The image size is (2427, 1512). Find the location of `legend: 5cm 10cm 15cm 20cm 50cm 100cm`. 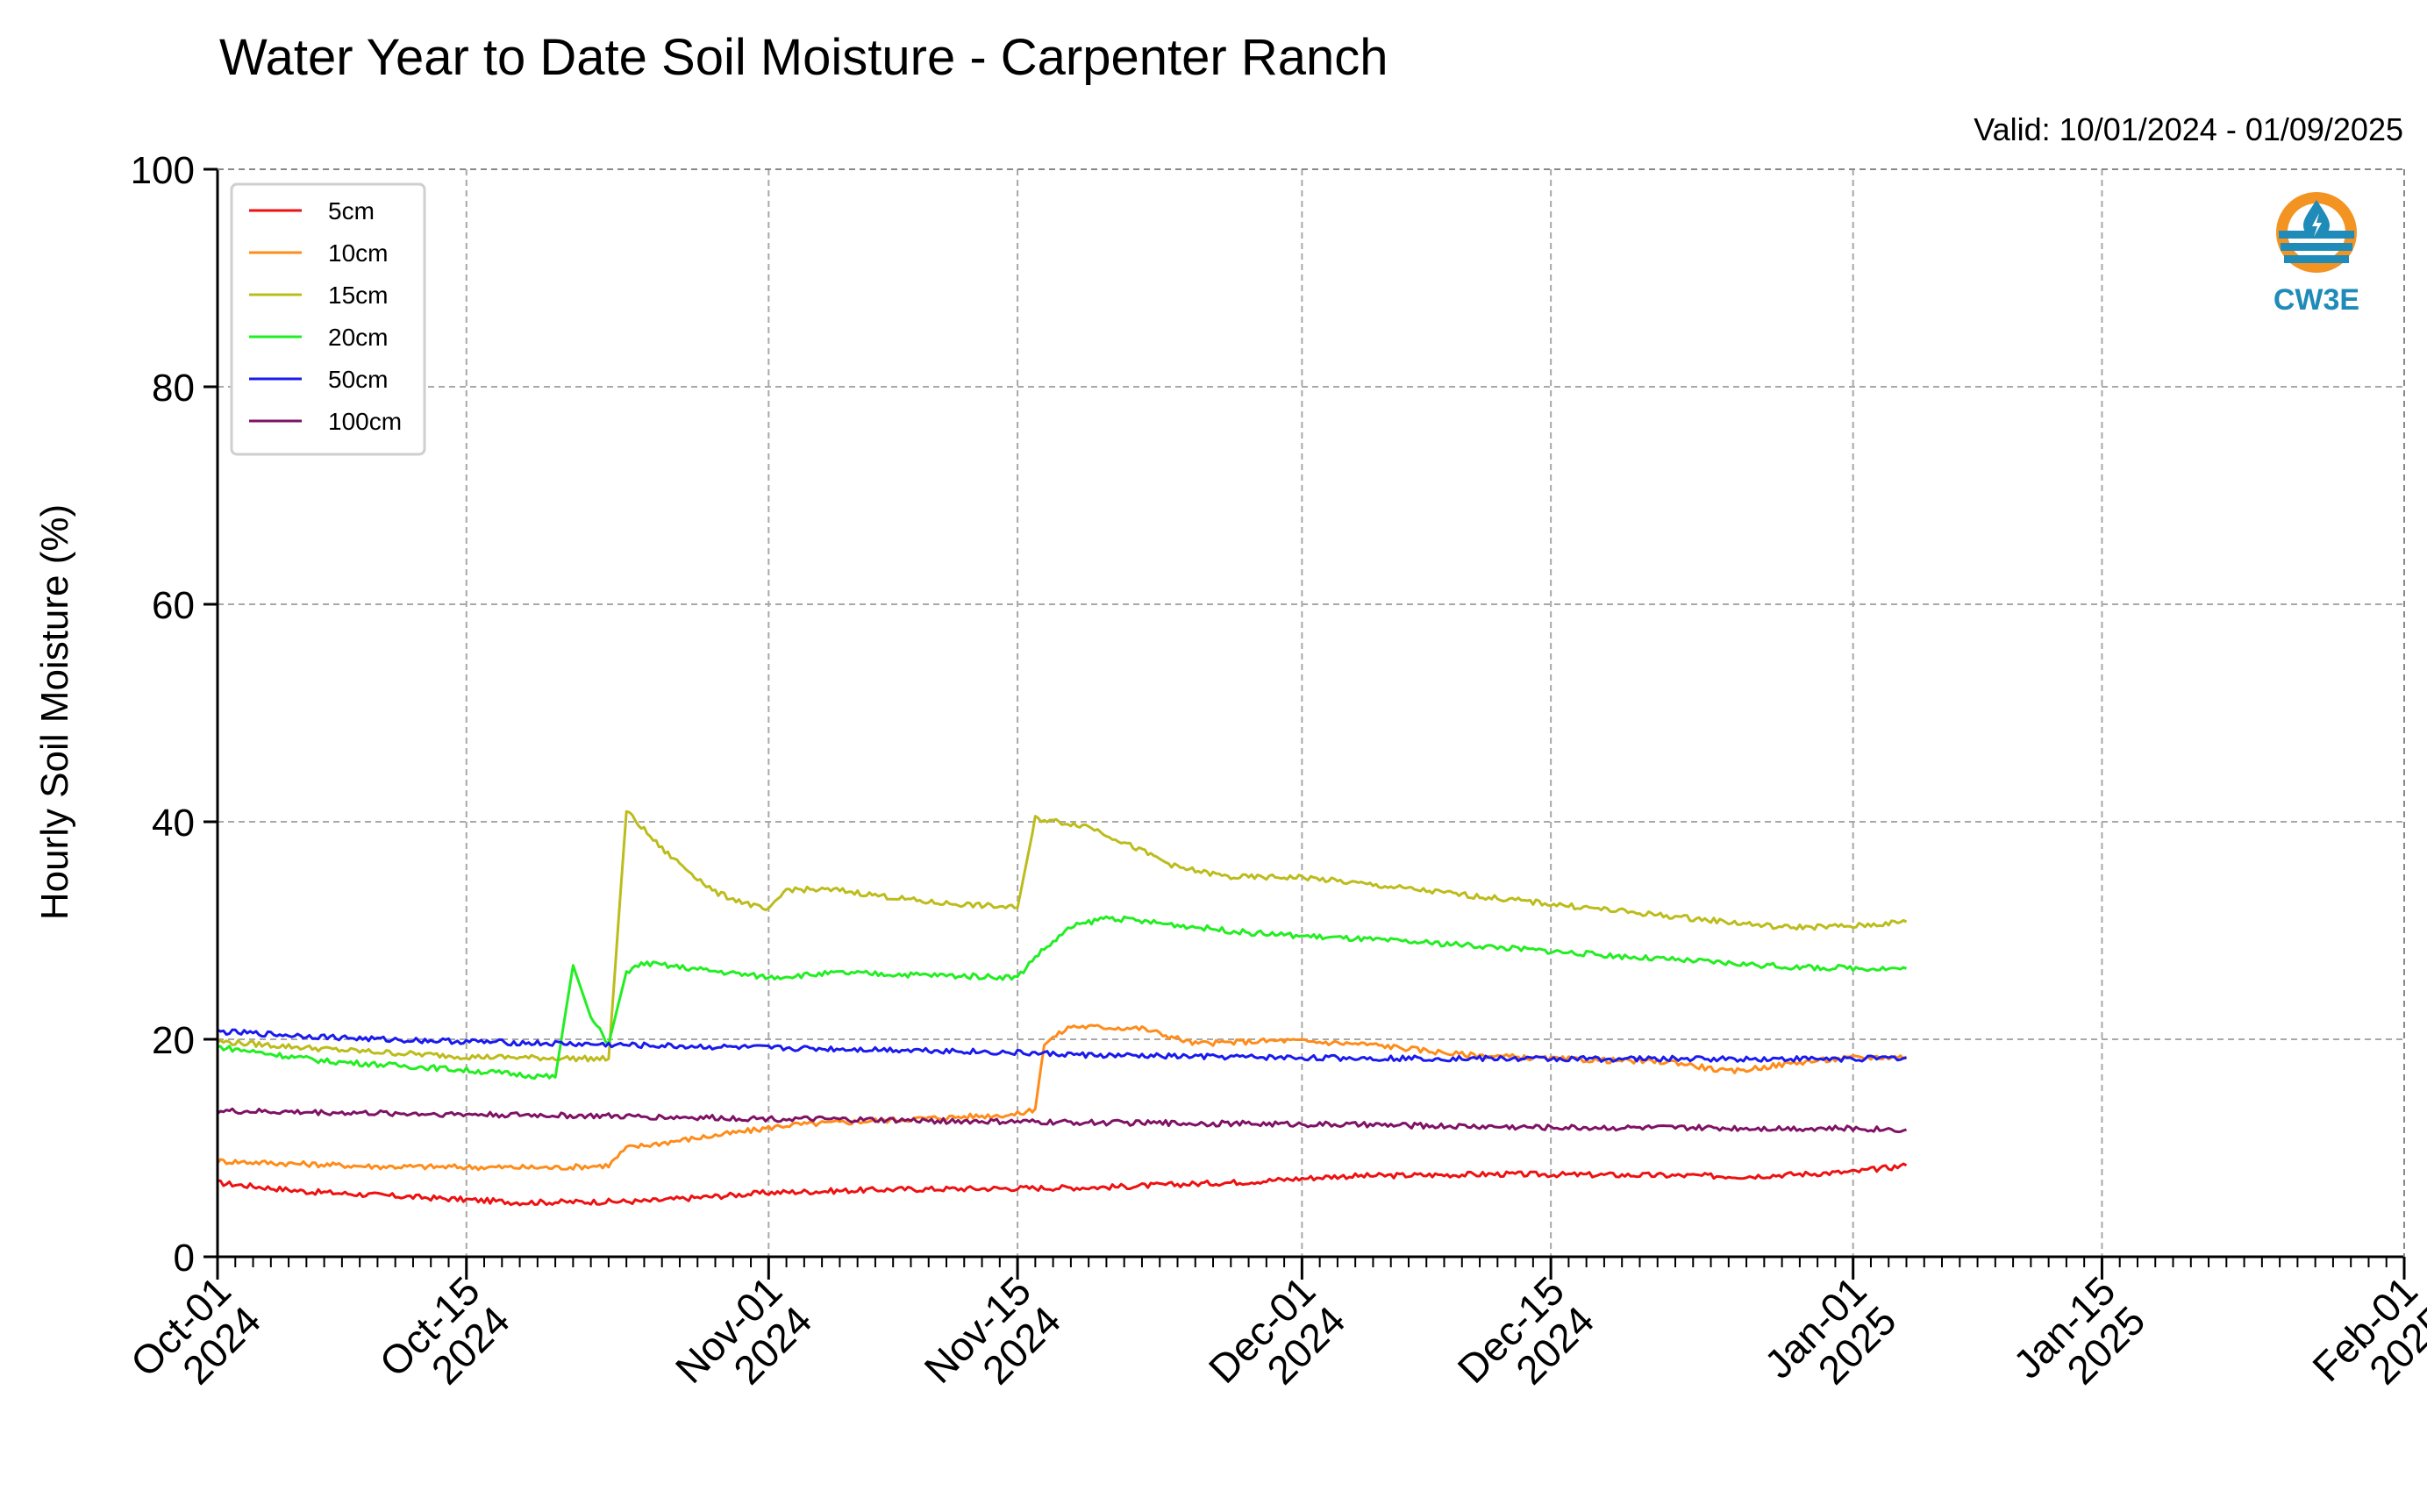

legend: 5cm 10cm 15cm 20cm 50cm 100cm is located at coordinates (328, 319).